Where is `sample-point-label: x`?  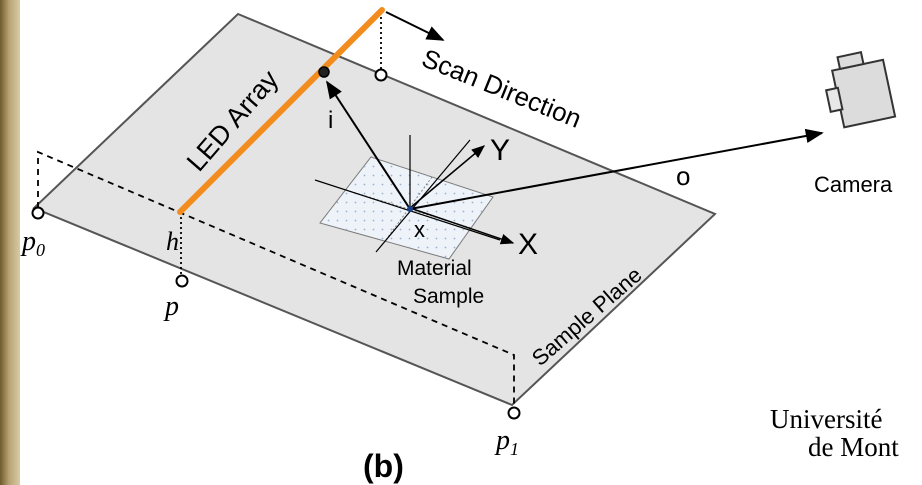
sample-point-label: x is located at coordinates (419, 229).